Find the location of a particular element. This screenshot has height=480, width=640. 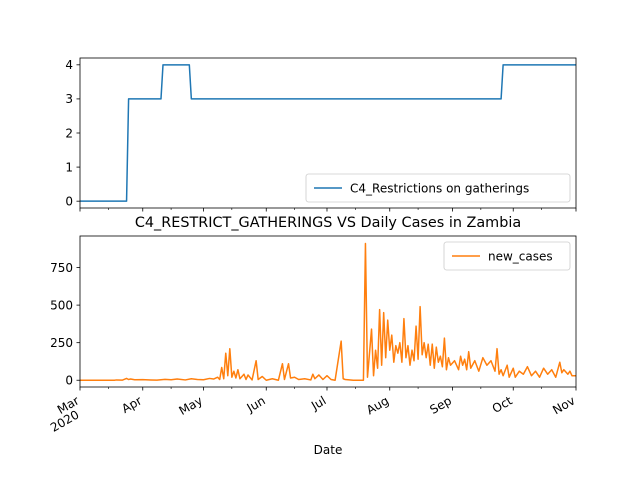

legend-label: C4_Restrictions on gatherings is located at coordinates (439, 188).